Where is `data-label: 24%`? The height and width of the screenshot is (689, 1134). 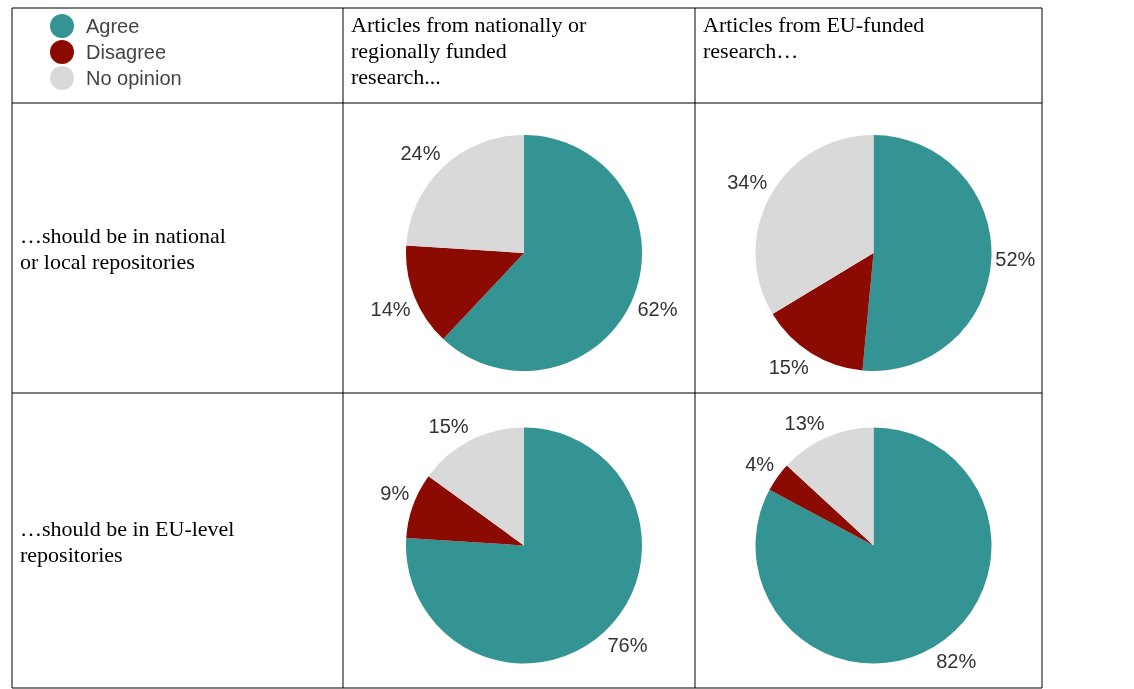 data-label: 24% is located at coordinates (420, 153).